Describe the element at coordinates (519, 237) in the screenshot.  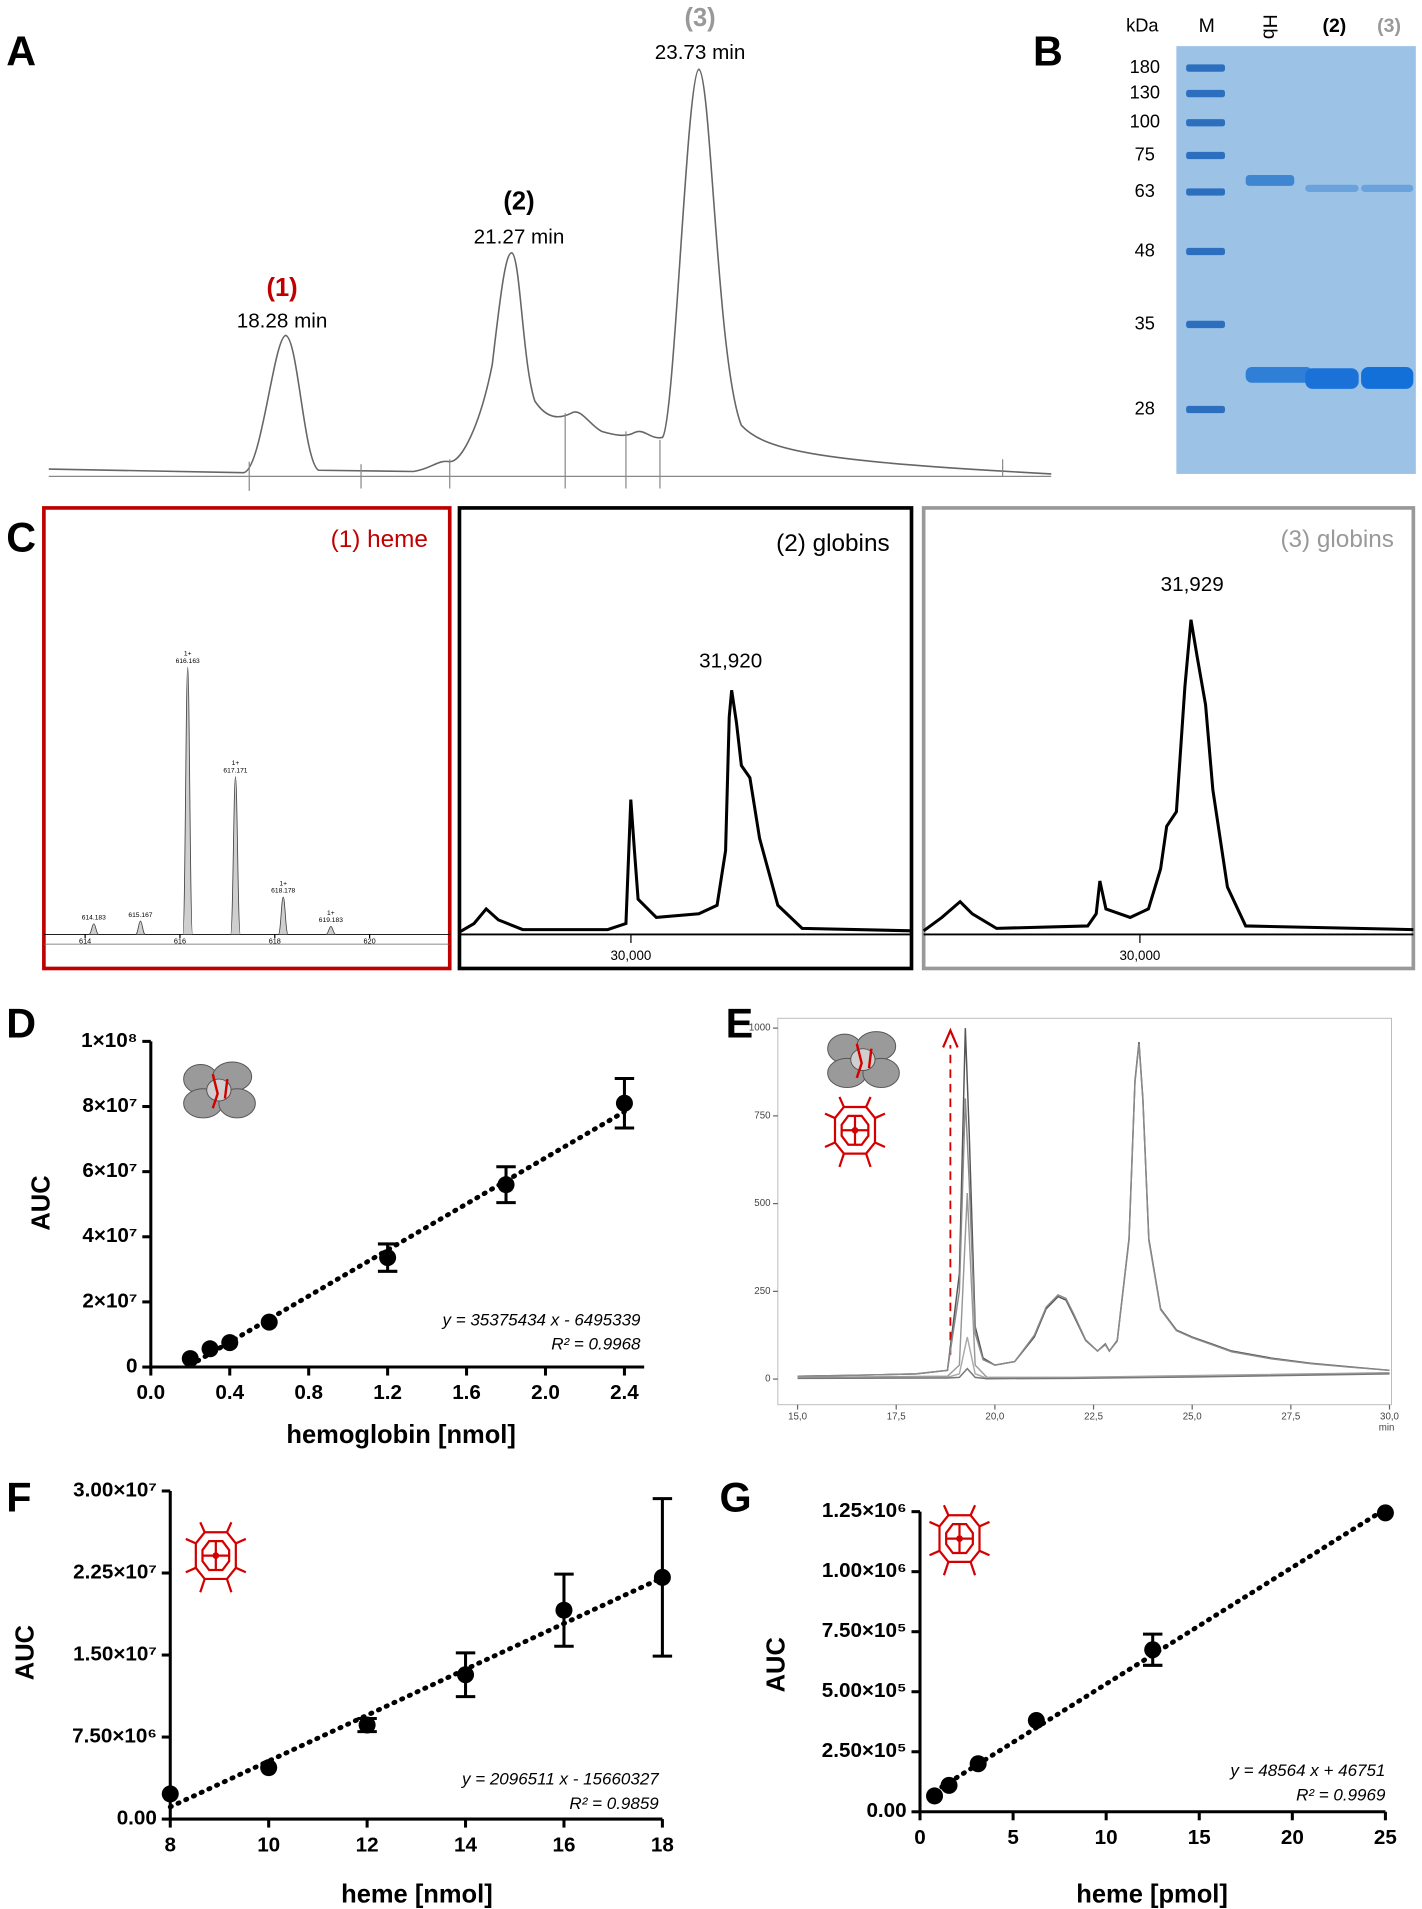
I see `peak-time: 21.27 min` at that location.